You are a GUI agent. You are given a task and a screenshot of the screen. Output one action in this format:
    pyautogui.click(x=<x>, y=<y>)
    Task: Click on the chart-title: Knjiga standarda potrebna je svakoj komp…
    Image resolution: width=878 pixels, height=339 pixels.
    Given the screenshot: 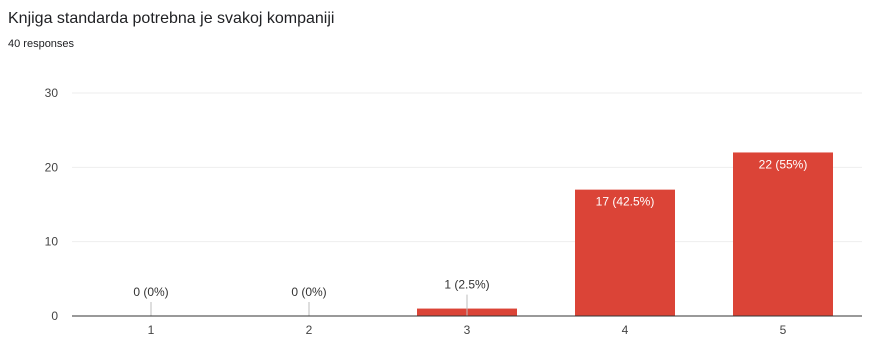 What is the action you would take?
    pyautogui.click(x=171, y=18)
    